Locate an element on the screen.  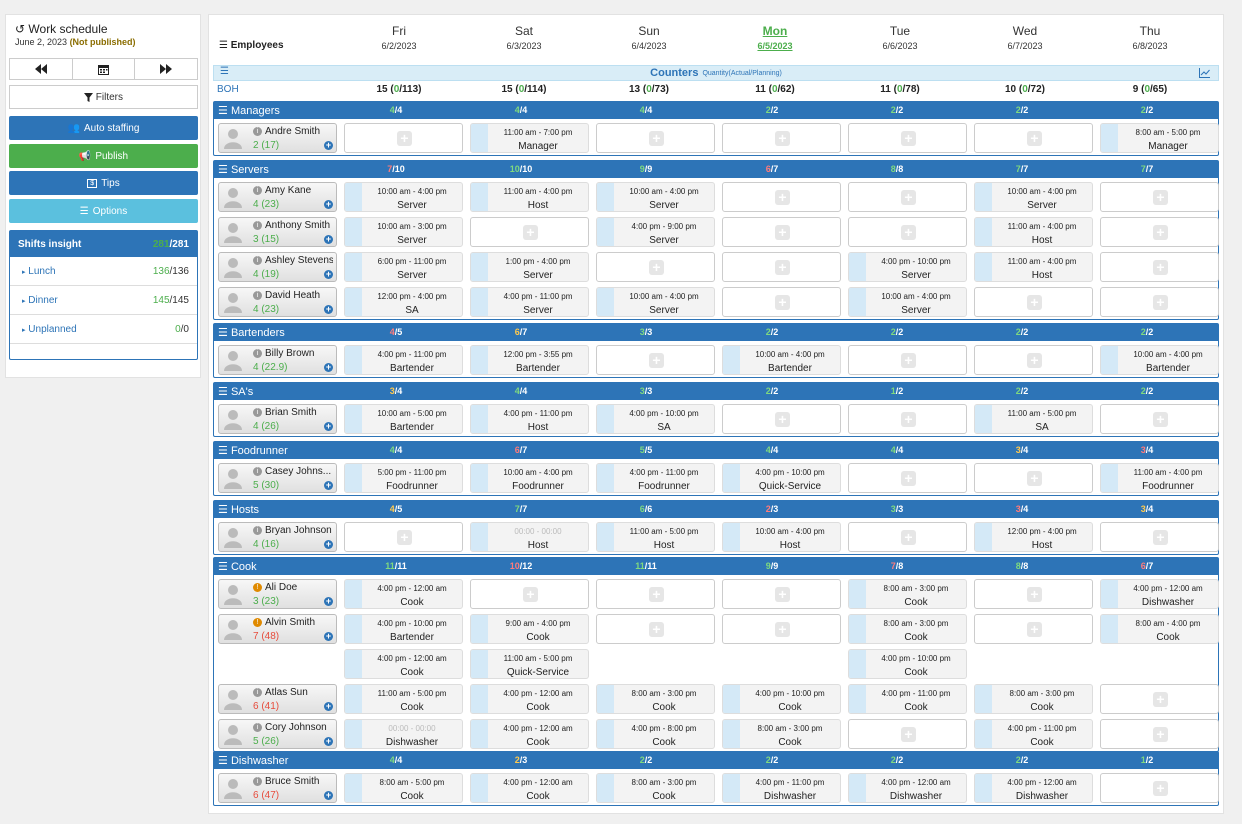
menu-icon: ☰ is located at coordinates (224, 71).